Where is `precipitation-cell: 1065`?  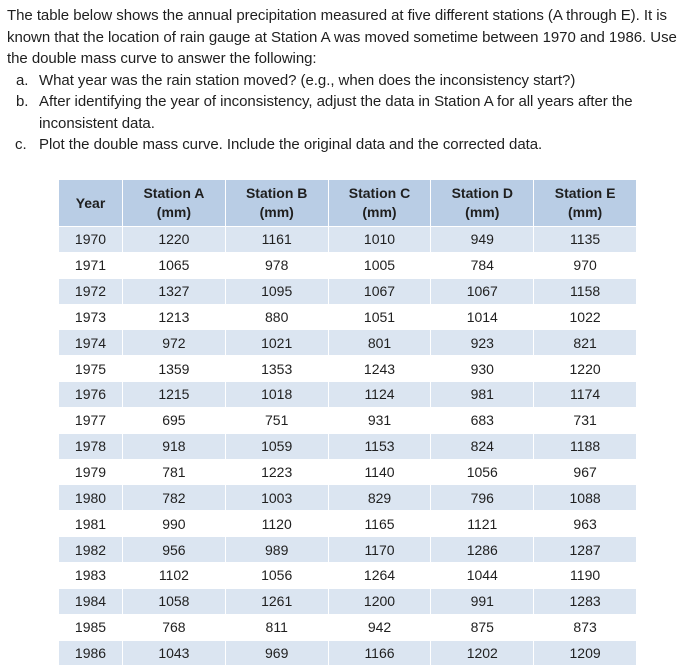 precipitation-cell: 1065 is located at coordinates (174, 265).